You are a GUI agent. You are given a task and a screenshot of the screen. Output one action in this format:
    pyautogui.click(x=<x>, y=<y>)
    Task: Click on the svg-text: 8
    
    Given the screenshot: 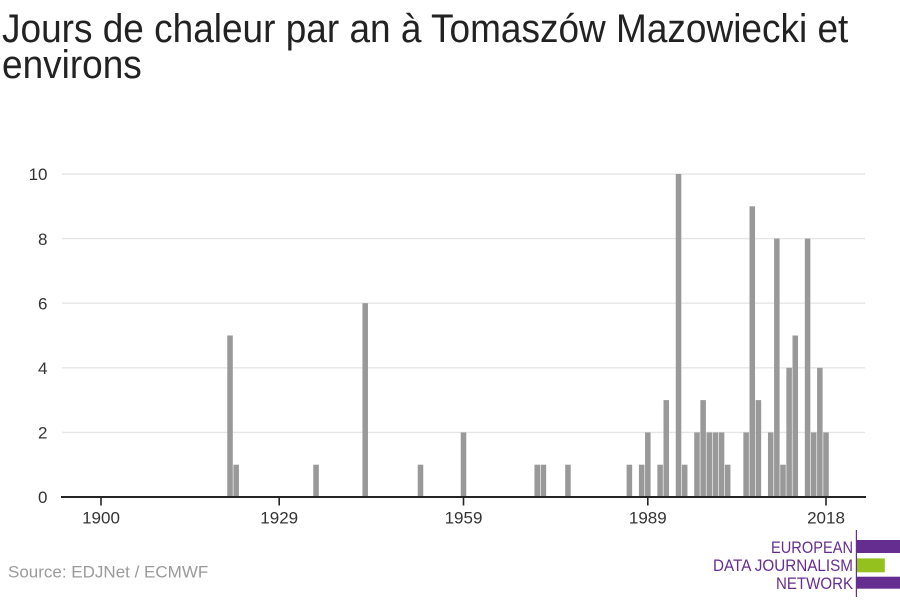 What is the action you would take?
    pyautogui.click(x=42, y=239)
    